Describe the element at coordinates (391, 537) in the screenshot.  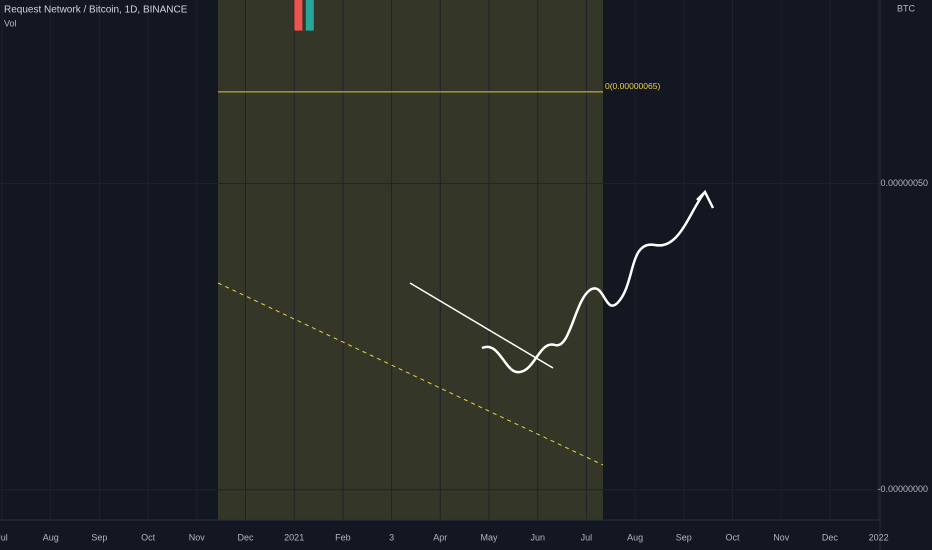
I see `x-tick-label: 3` at that location.